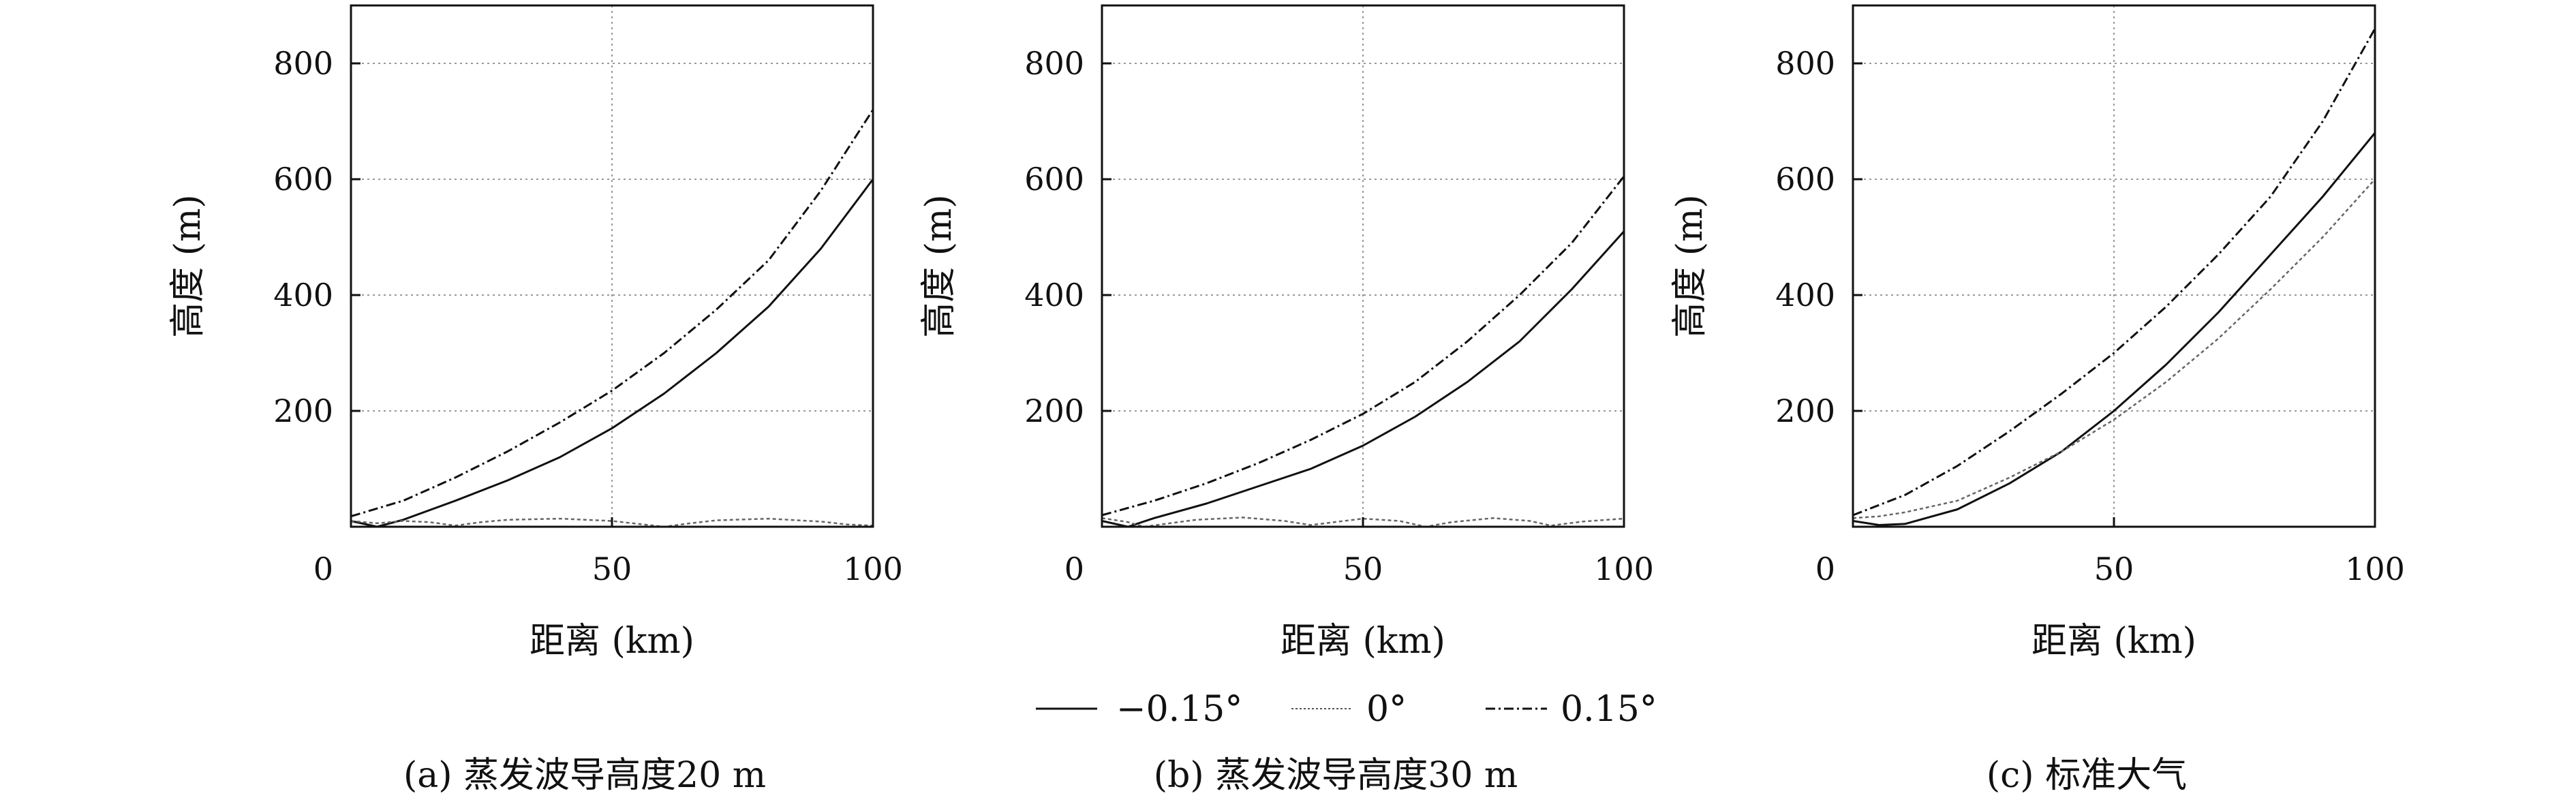  I want to click on legend-label-zero: 0°, so click(1386, 709).